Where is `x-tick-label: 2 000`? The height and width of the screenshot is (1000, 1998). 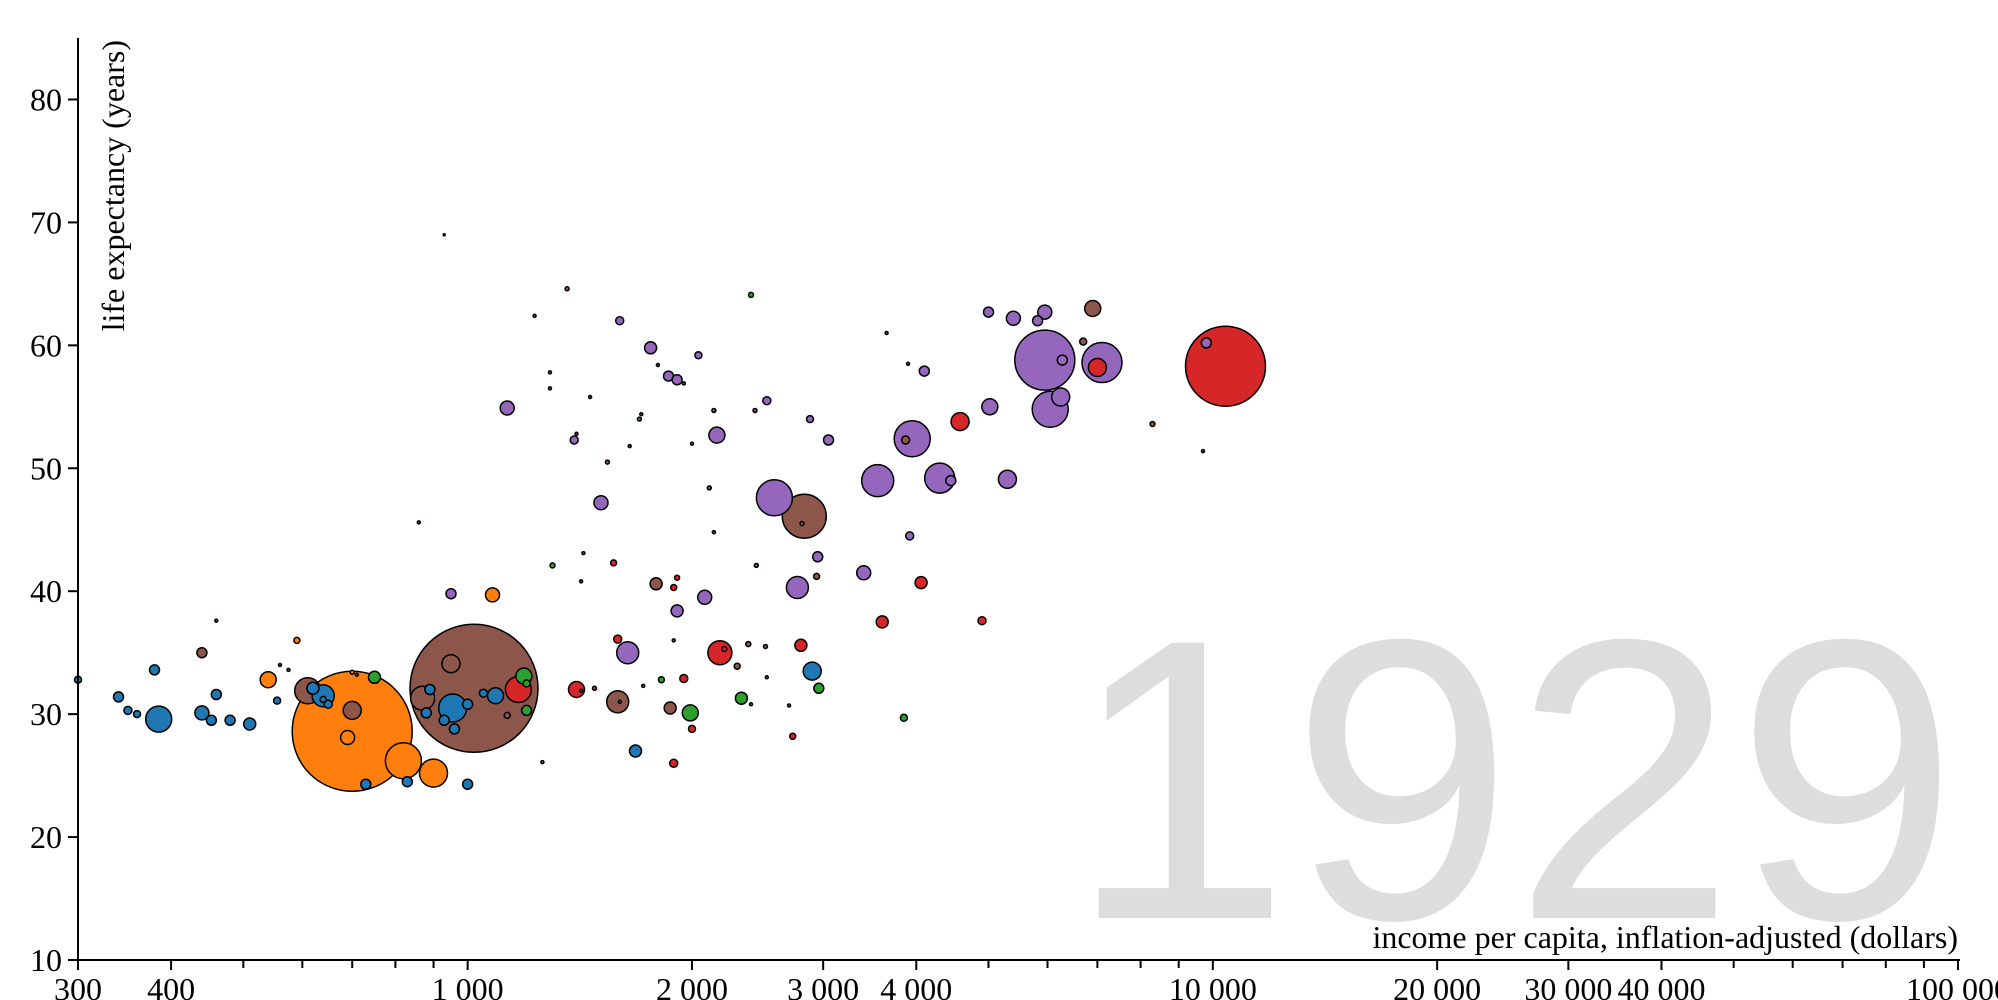 x-tick-label: 2 000 is located at coordinates (692, 985).